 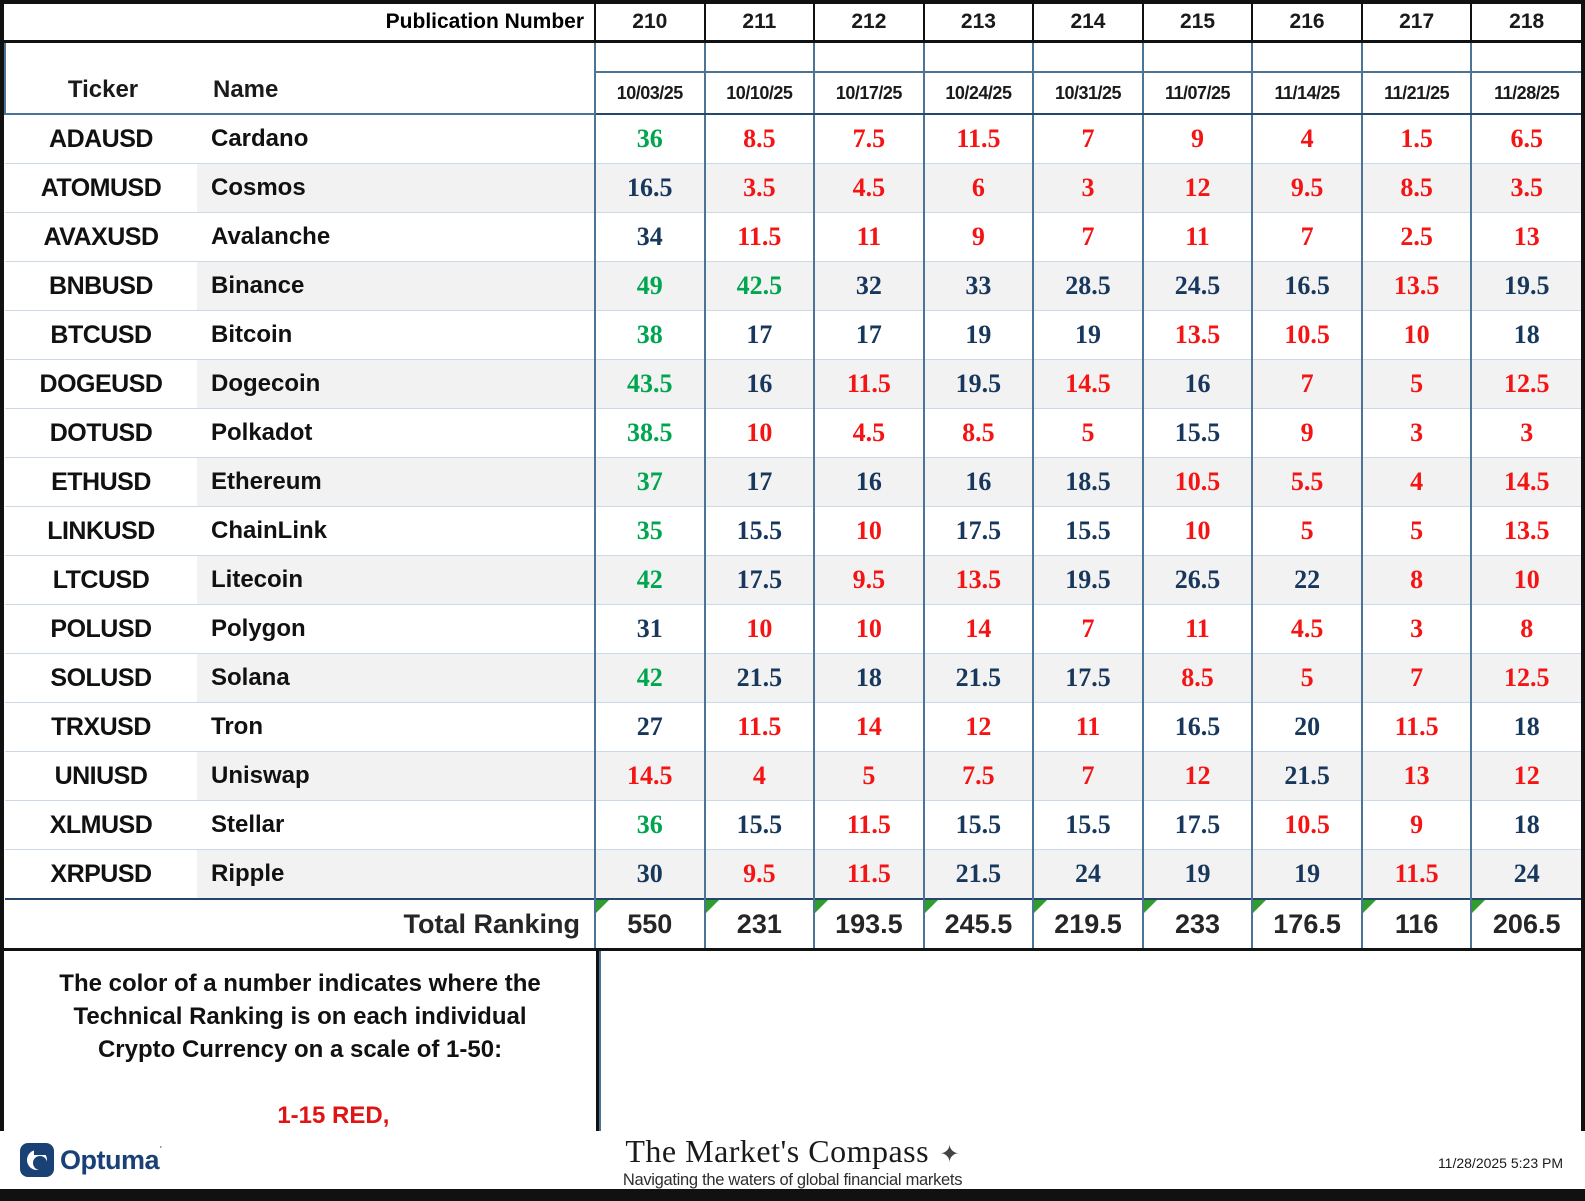 What do you see at coordinates (649, 727) in the screenshot?
I see `ranking-value-cell: 27` at bounding box center [649, 727].